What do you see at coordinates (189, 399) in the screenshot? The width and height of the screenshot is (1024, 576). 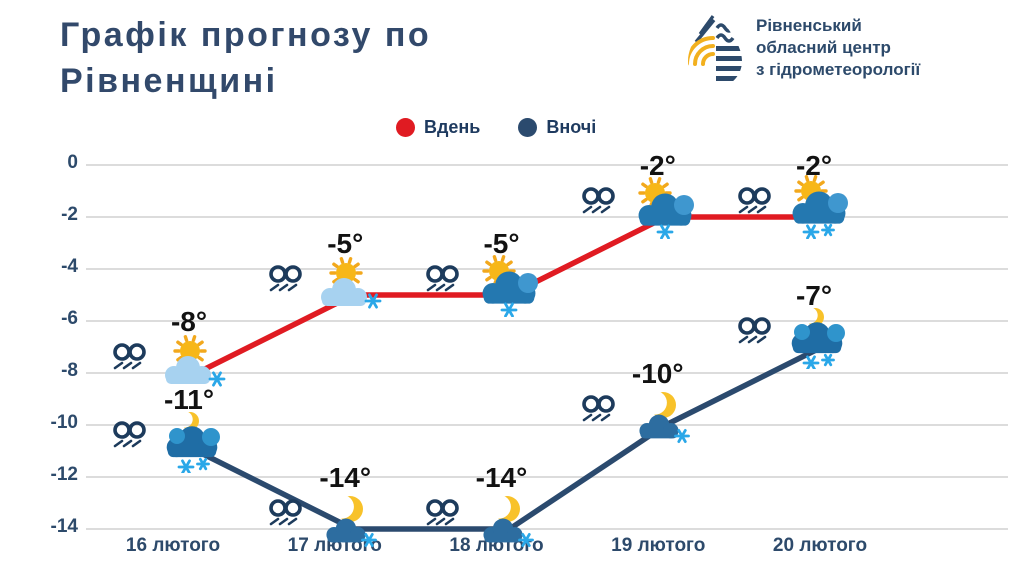 I see `temp-label: -11°` at bounding box center [189, 399].